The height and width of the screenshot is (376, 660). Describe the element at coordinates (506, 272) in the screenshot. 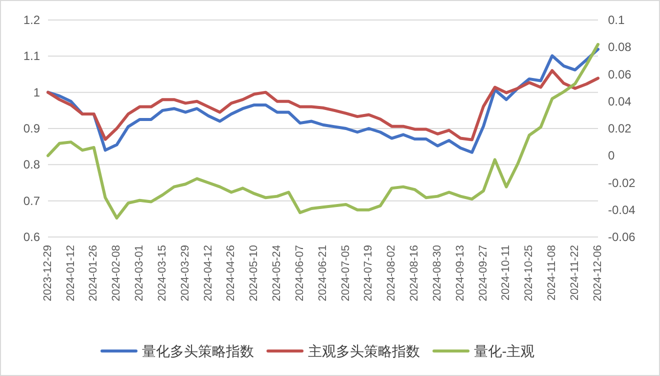

I see `x-tick-label: 2024-10-11` at that location.